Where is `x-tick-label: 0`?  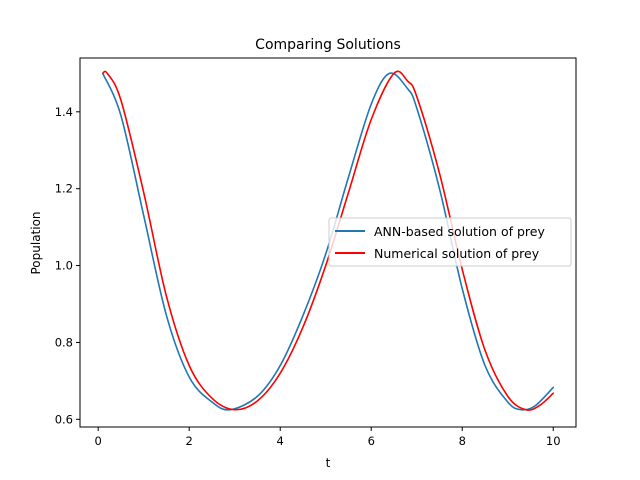
x-tick-label: 0 is located at coordinates (98, 441).